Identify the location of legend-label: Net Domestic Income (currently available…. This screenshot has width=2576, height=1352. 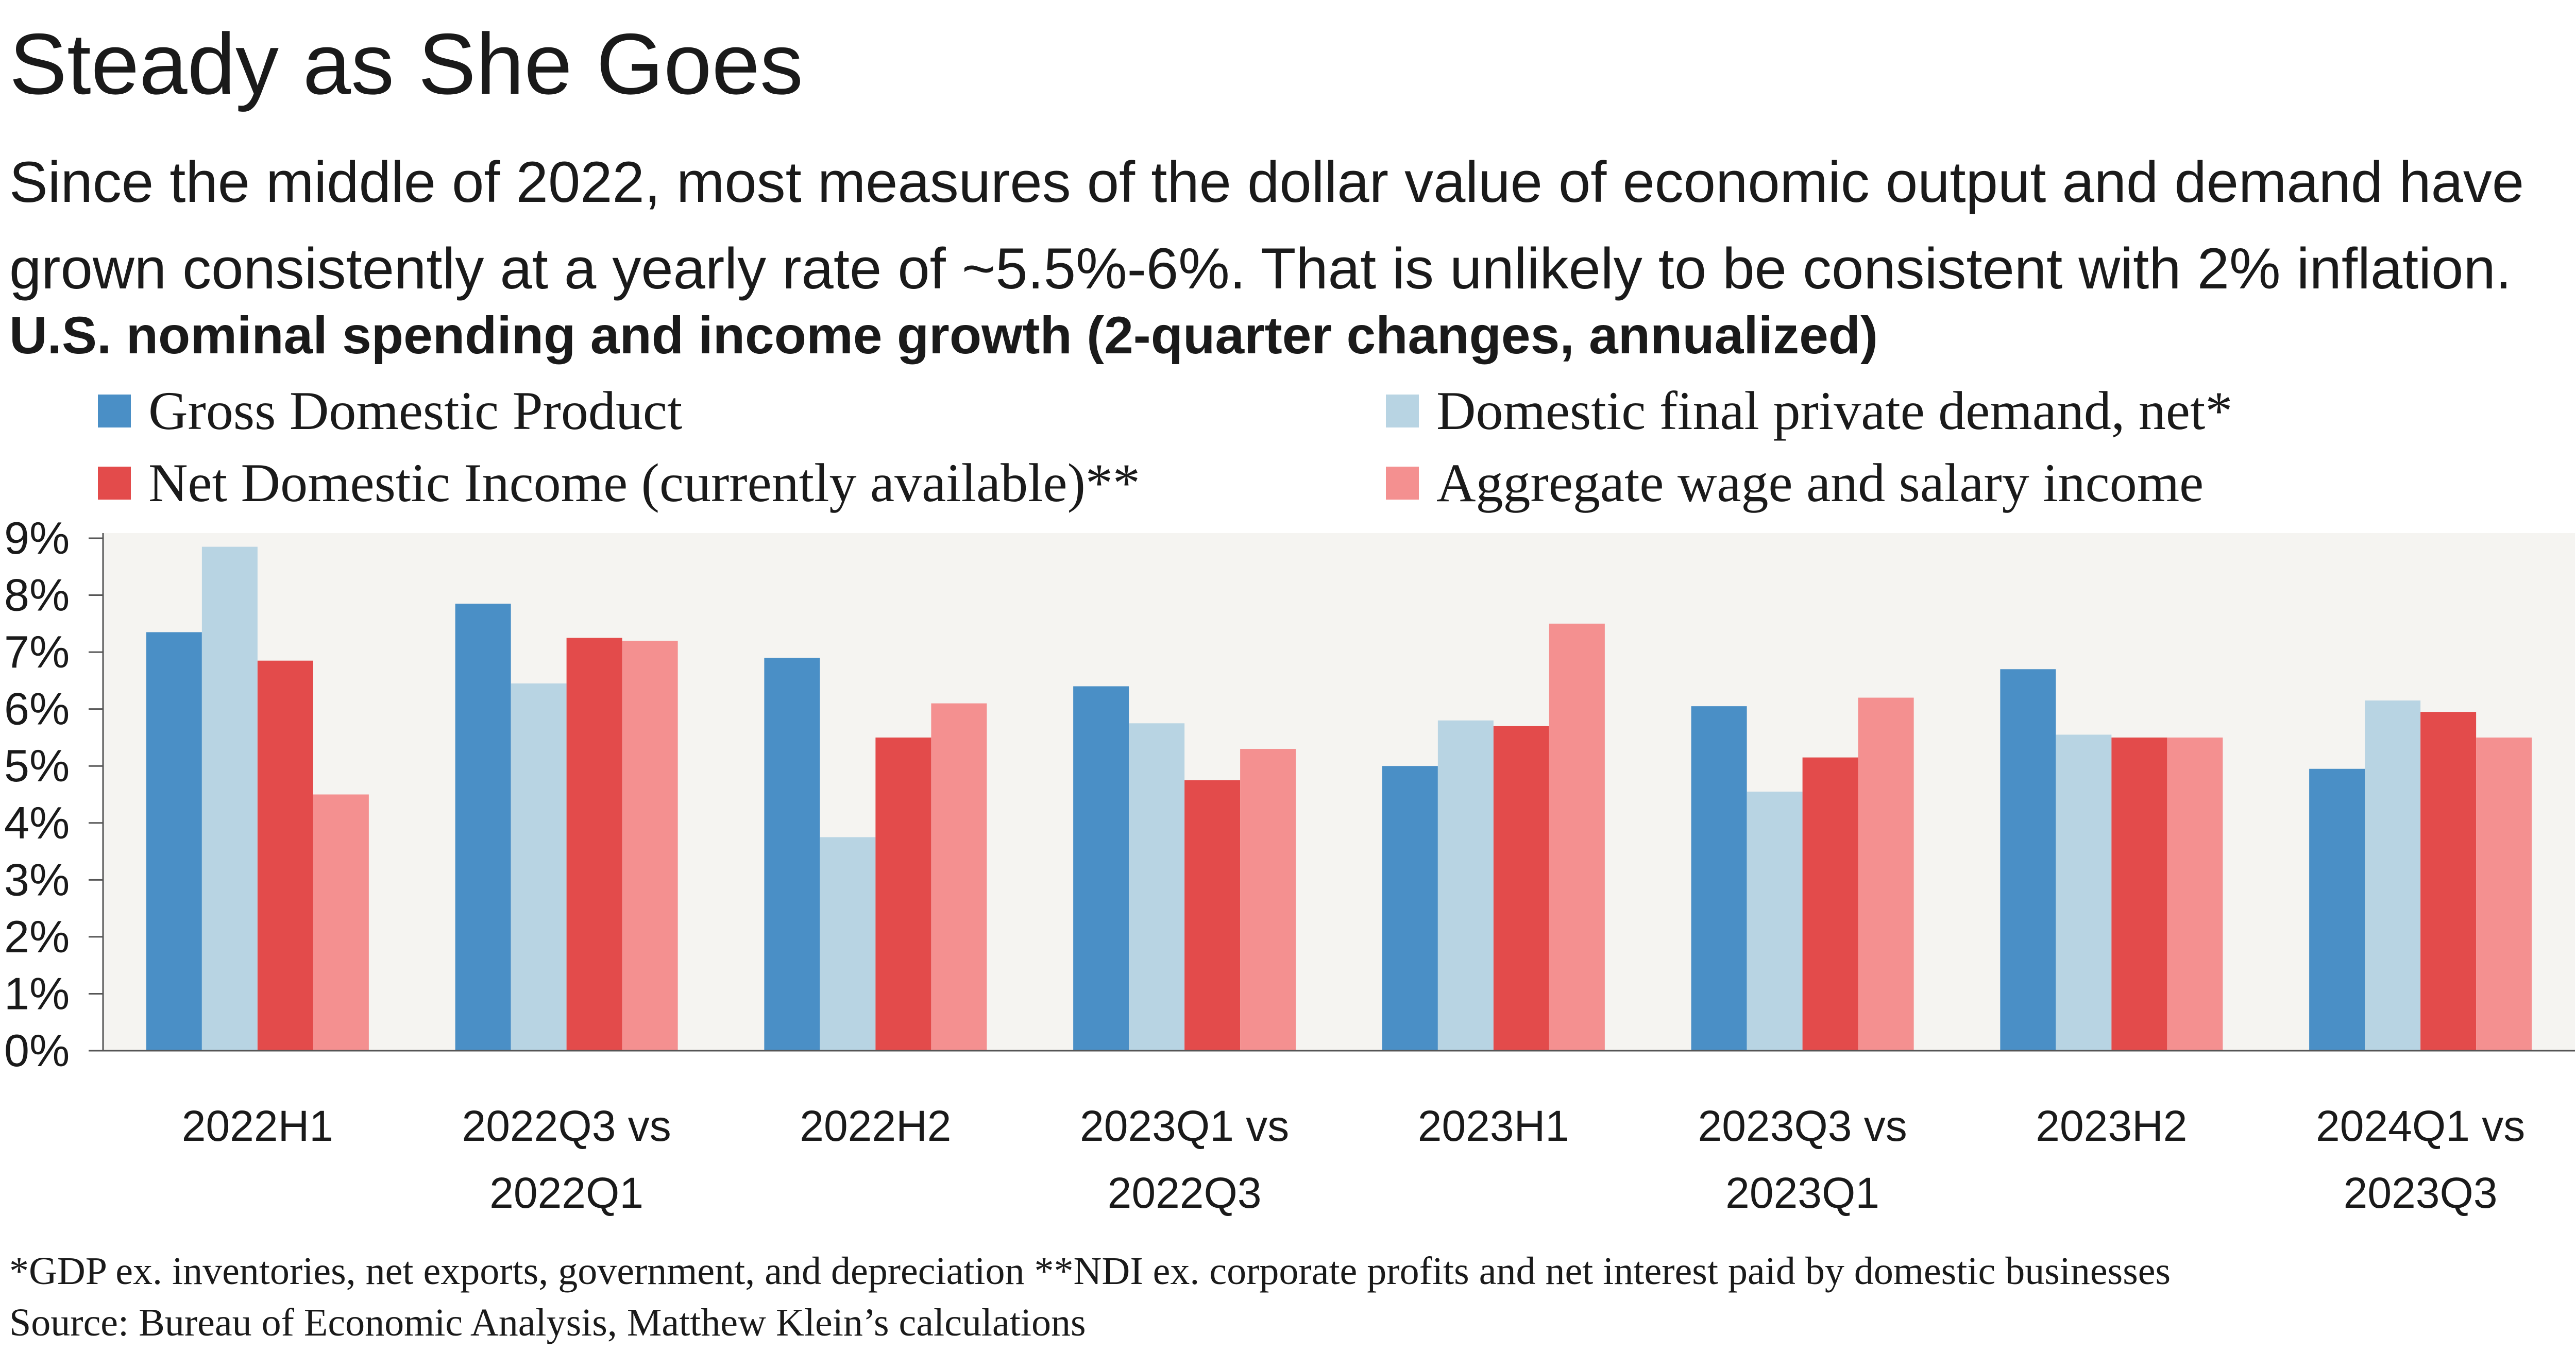
(644, 483).